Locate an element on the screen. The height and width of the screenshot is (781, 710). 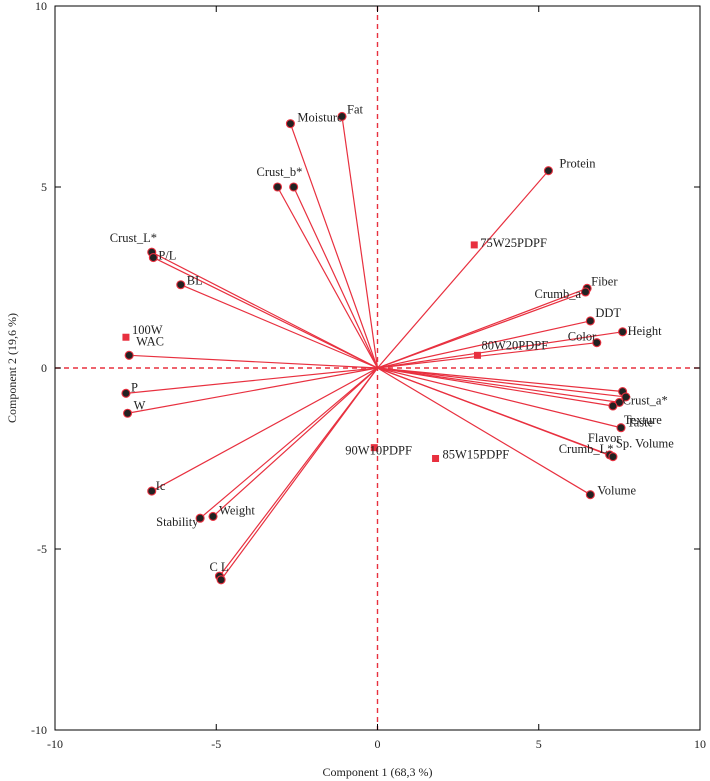
variable-point-taste is located at coordinates (621, 428).